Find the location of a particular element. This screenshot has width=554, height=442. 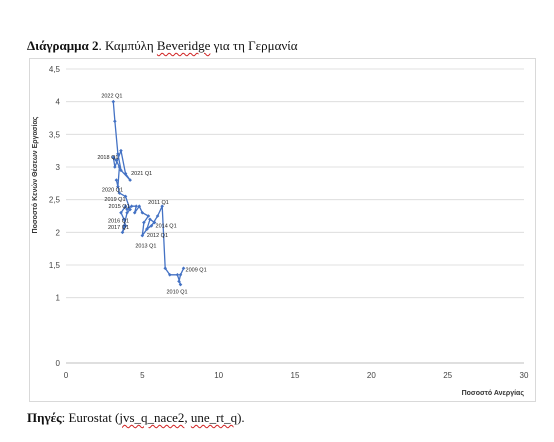

point-label: 2015 Q1 is located at coordinates (119, 207).